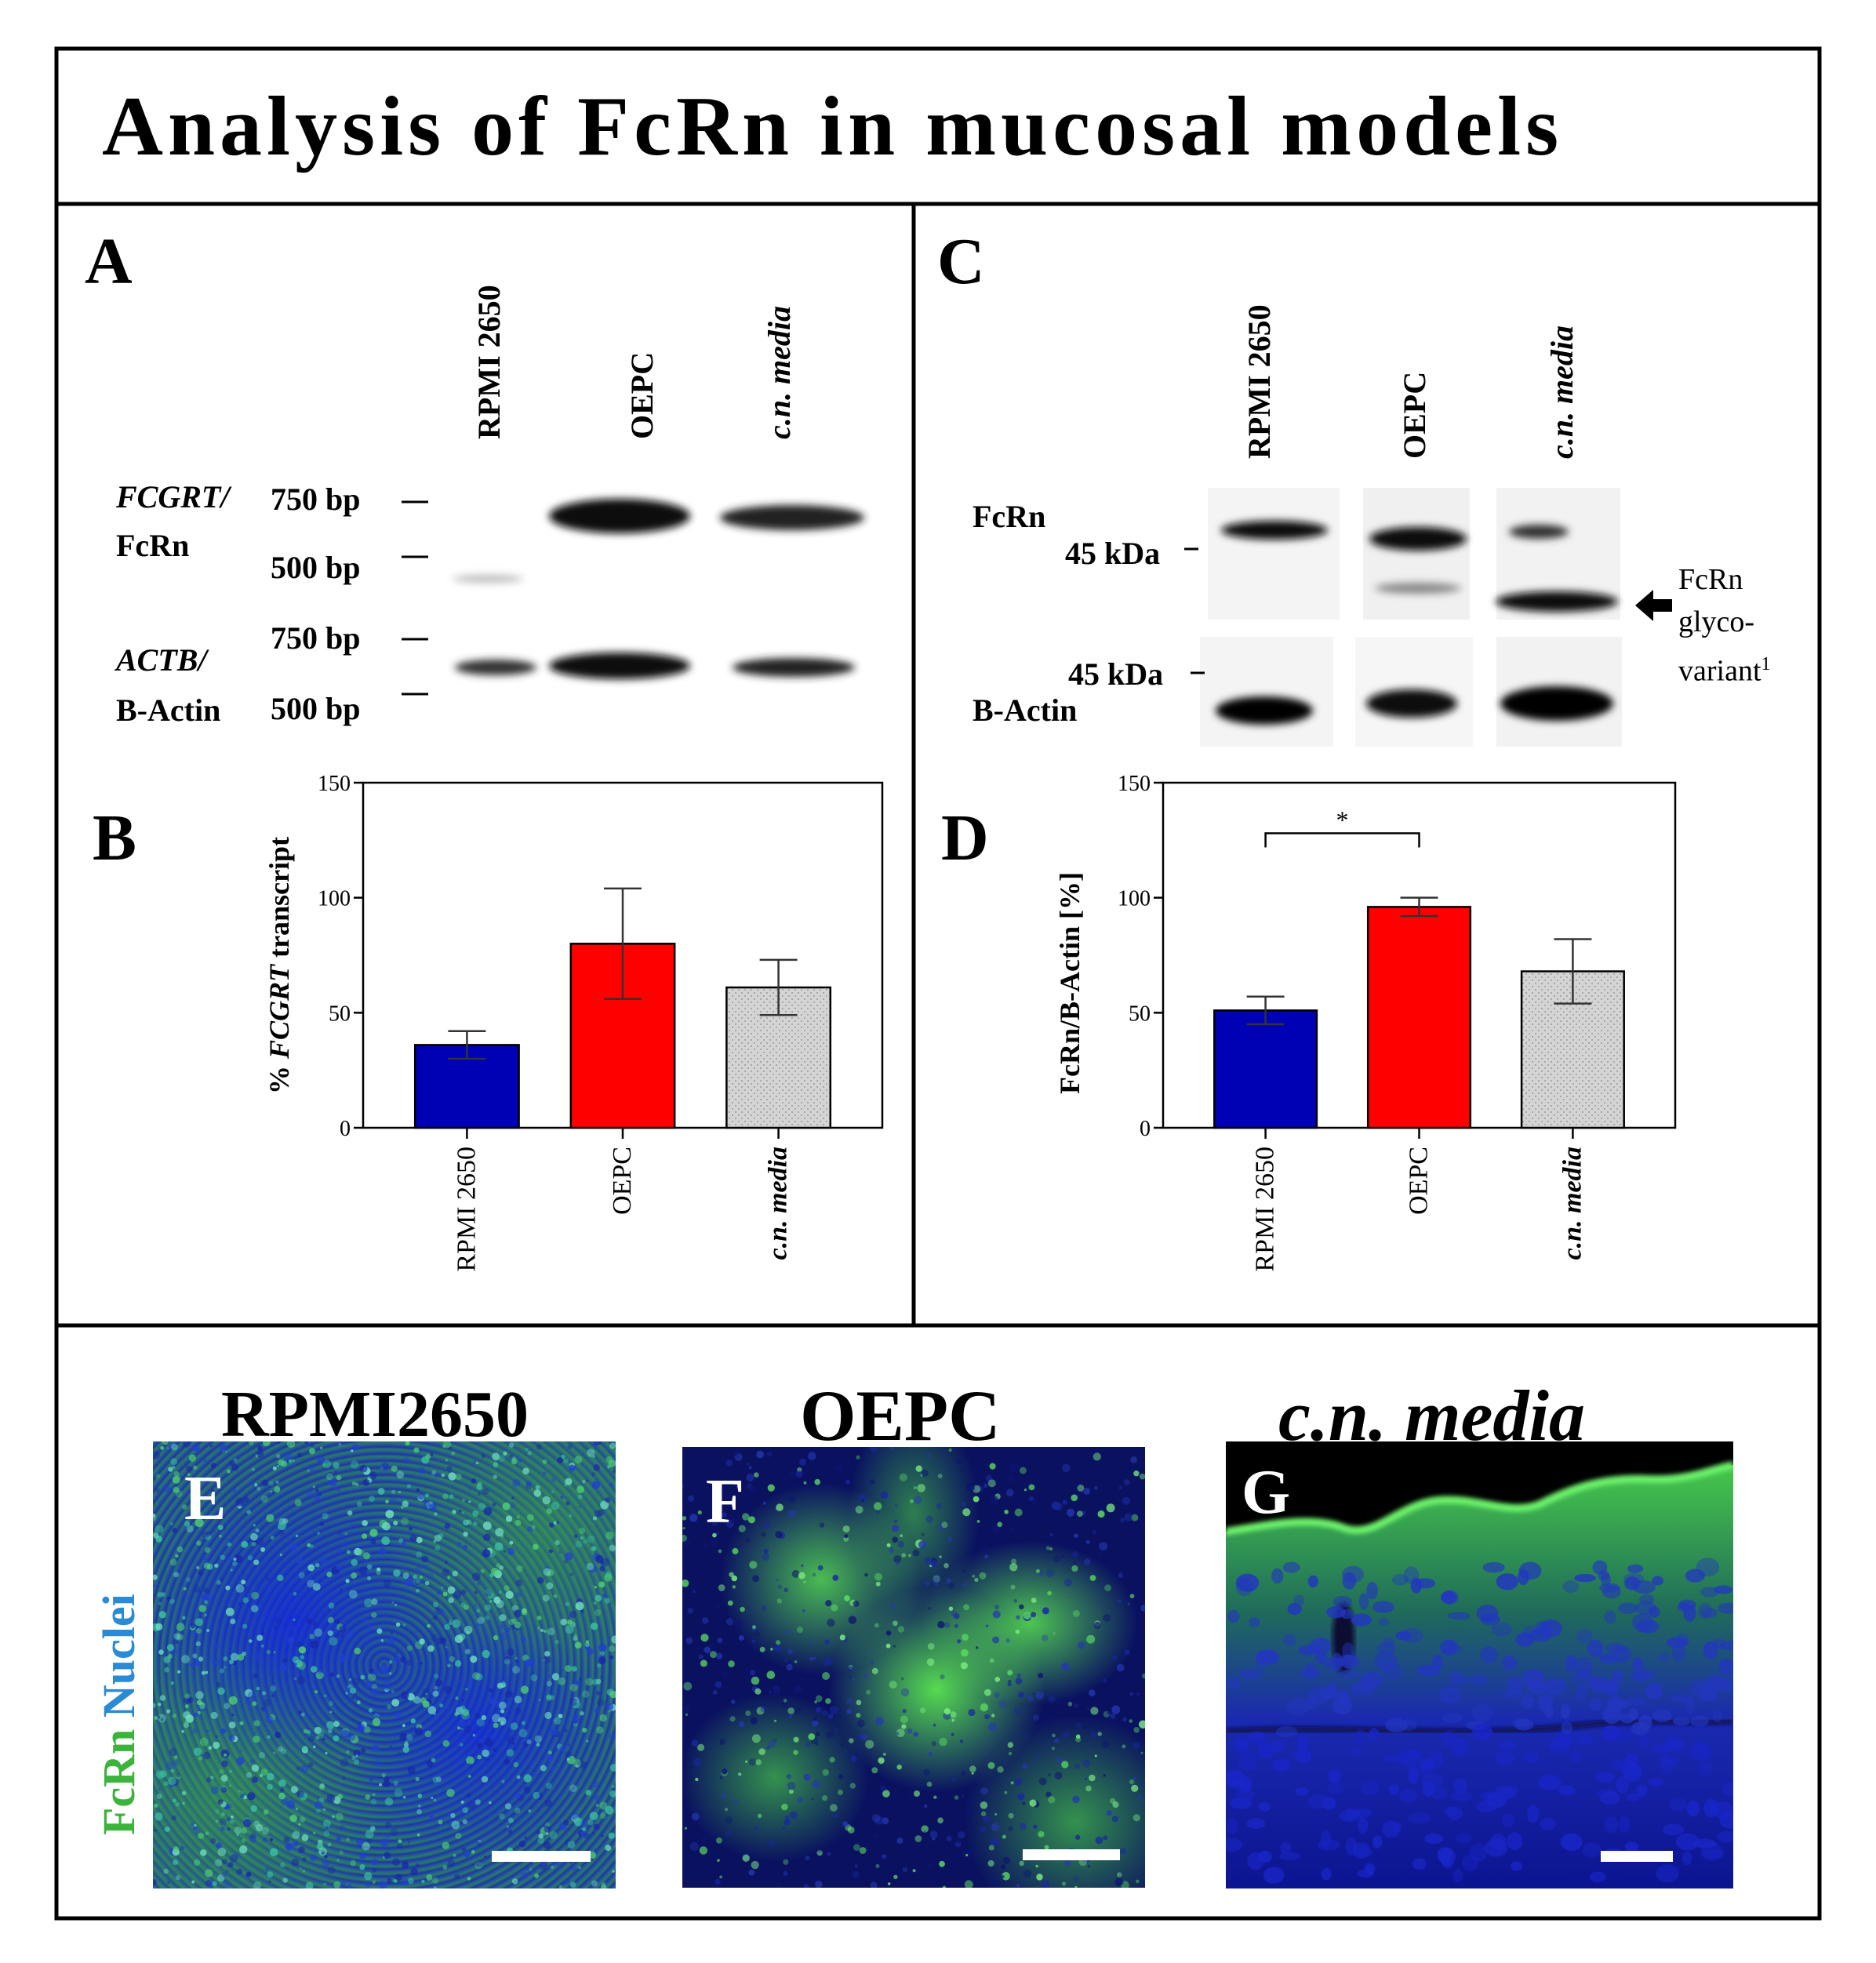  Describe the element at coordinates (601, 1022) in the screenshot. I see `chart-b: 0 50 100 150 RPMI 2650 OEPC c.n. media` at that location.